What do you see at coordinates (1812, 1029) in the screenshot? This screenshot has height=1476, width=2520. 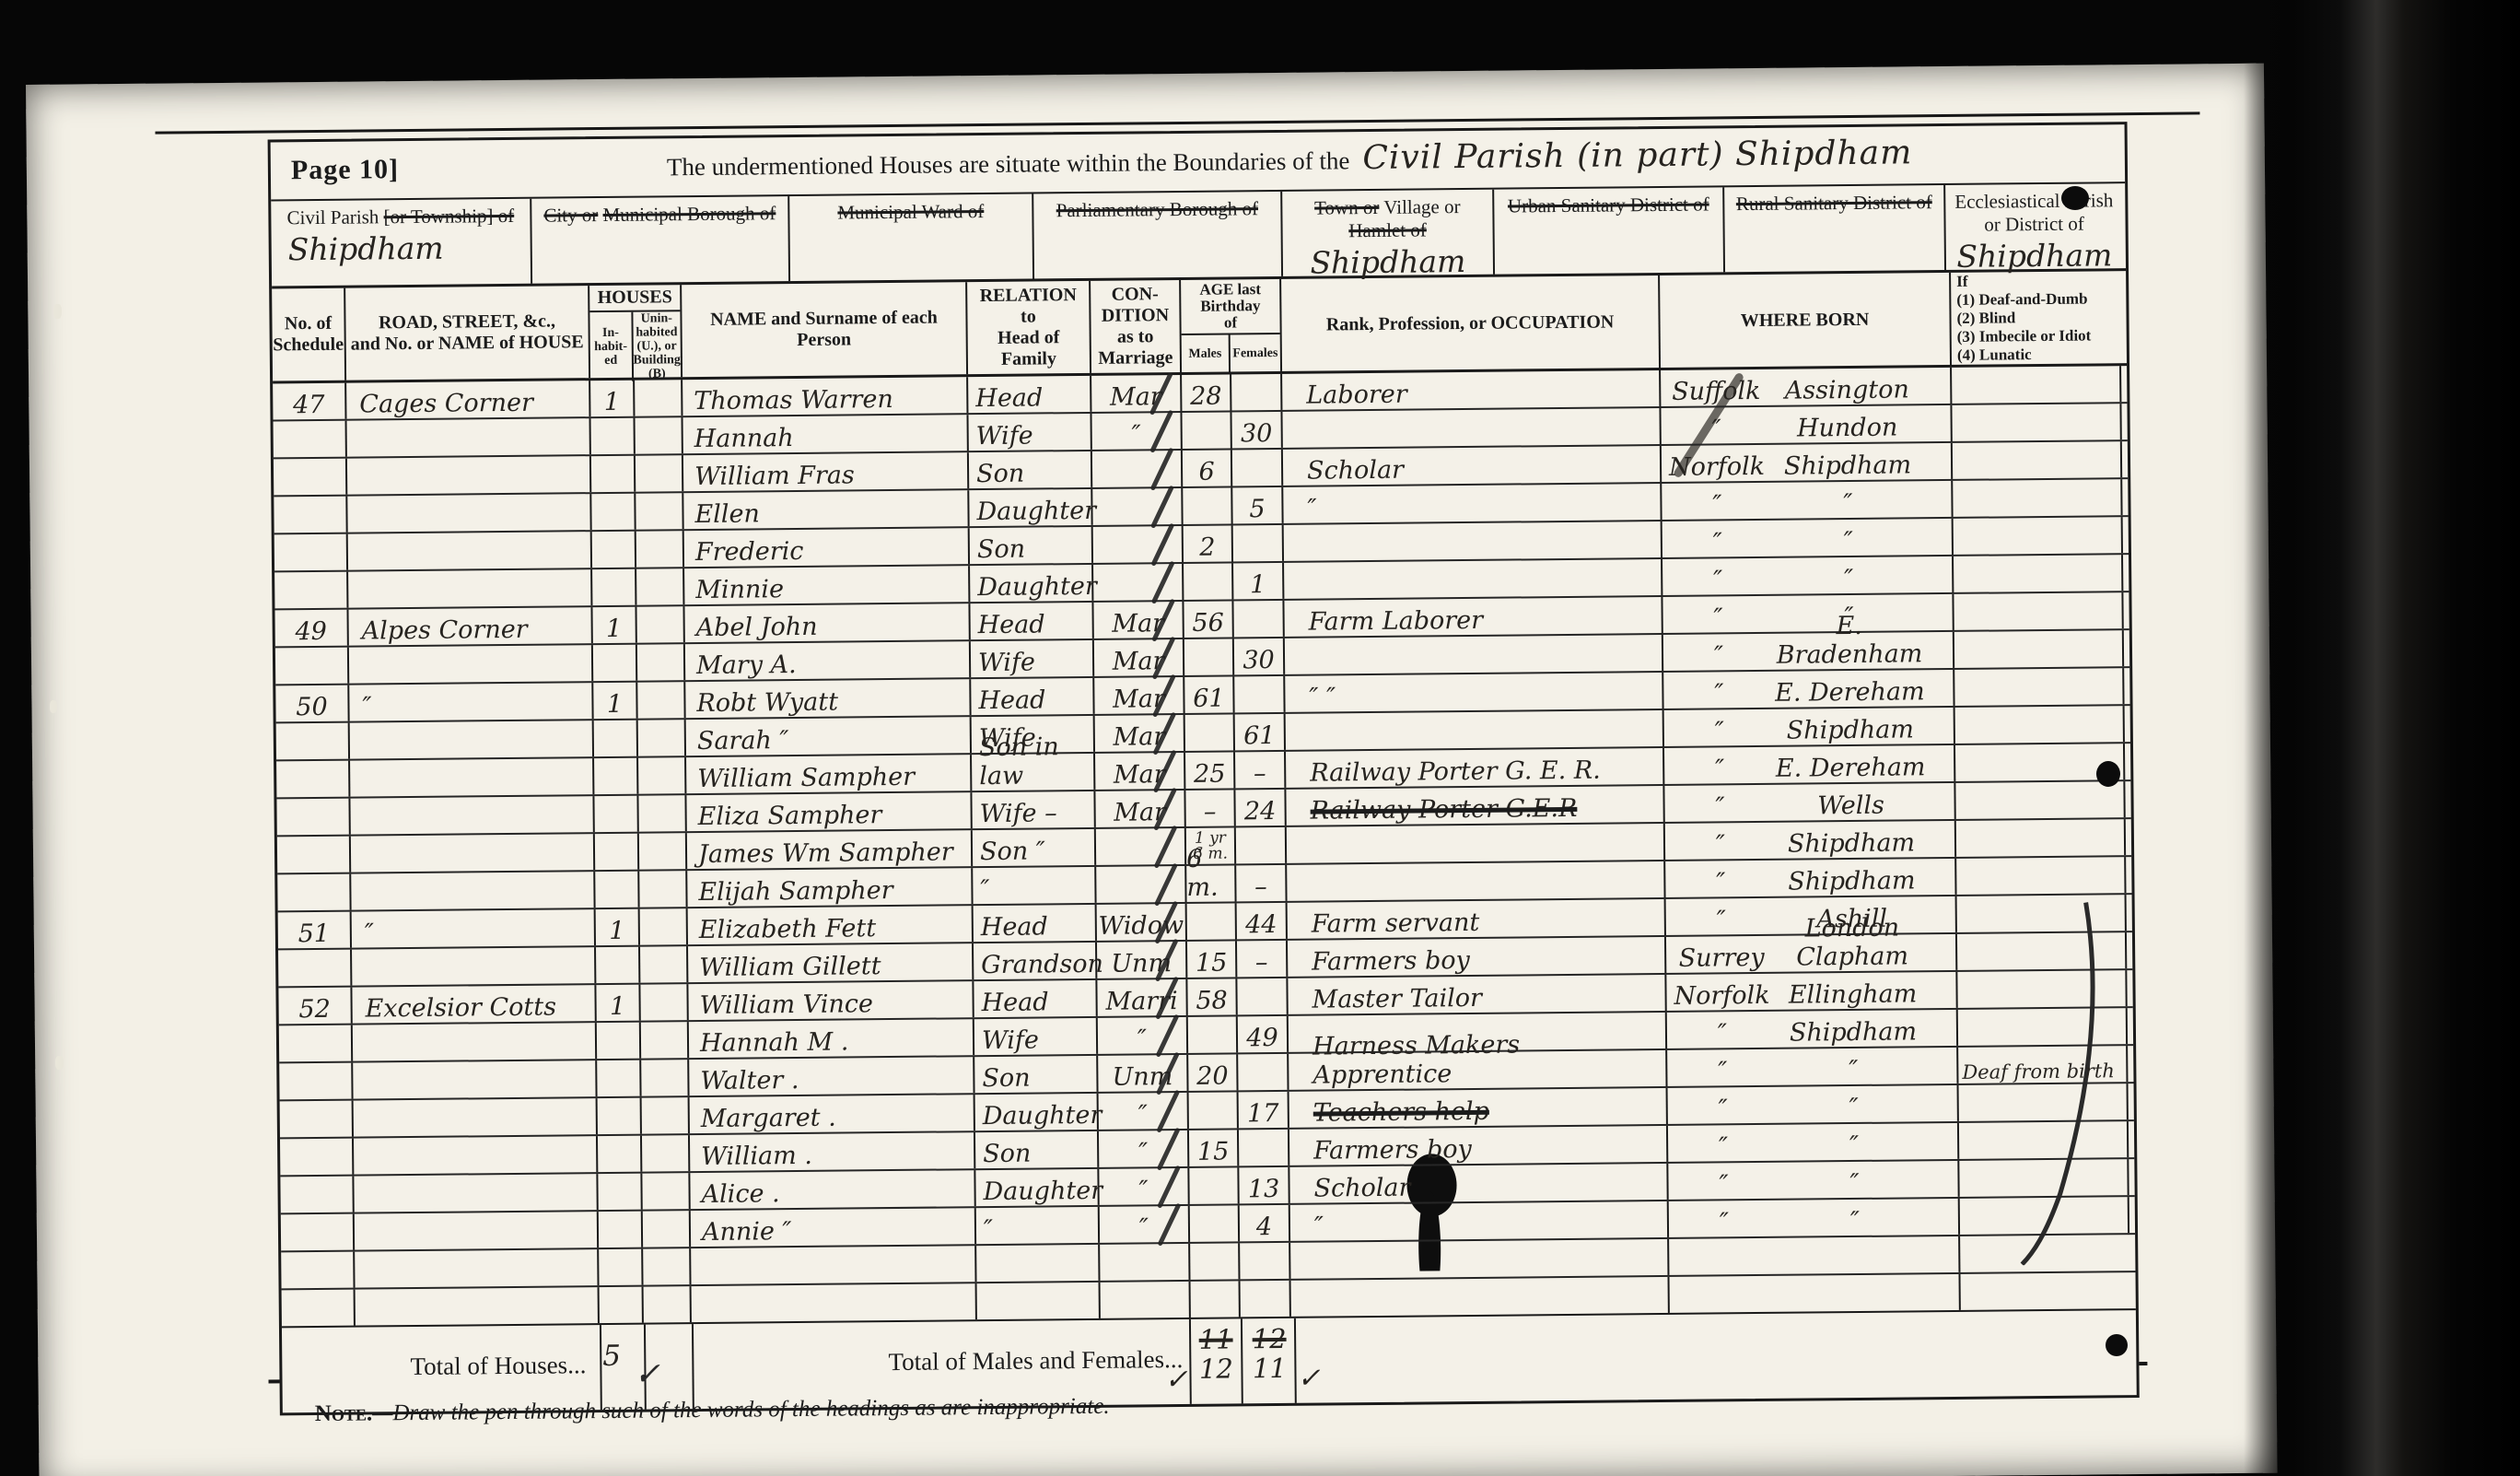 I see `cell-born: ″ Shipdham` at bounding box center [1812, 1029].